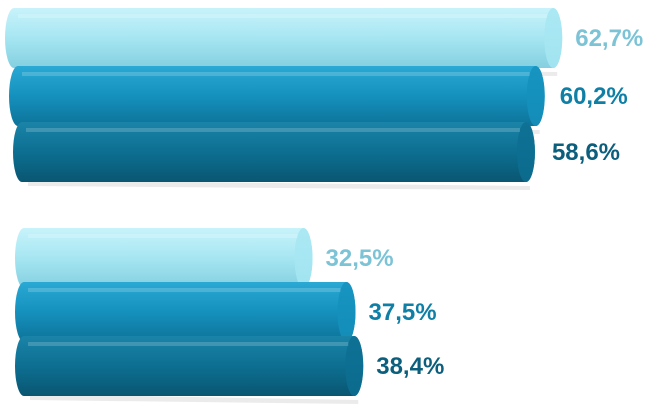 The image size is (655, 420). I want to click on data-label: 38,4%, so click(410, 366).